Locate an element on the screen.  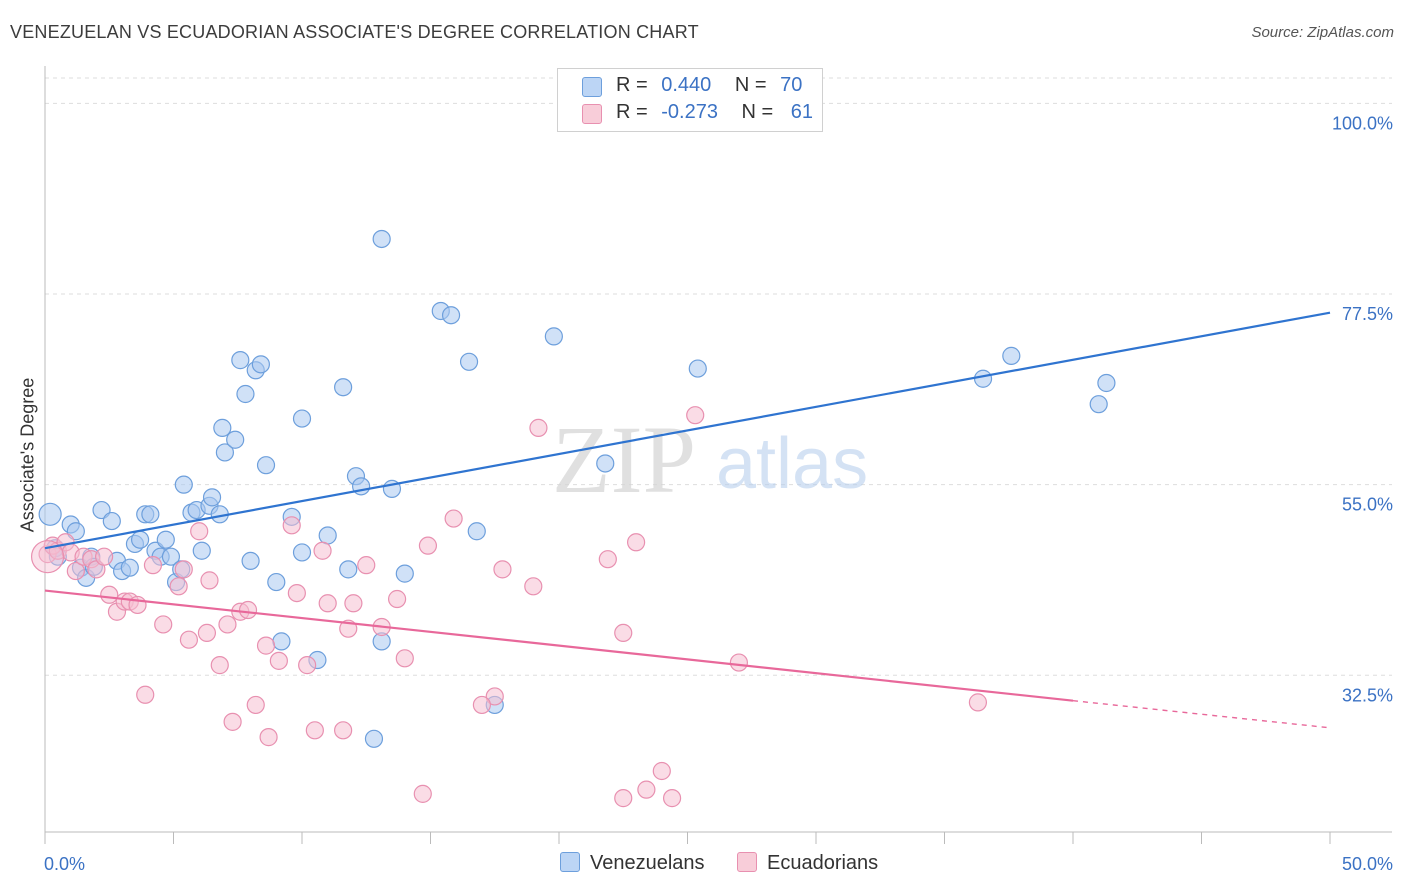
n-value: 70 is located at coordinates (791, 85).